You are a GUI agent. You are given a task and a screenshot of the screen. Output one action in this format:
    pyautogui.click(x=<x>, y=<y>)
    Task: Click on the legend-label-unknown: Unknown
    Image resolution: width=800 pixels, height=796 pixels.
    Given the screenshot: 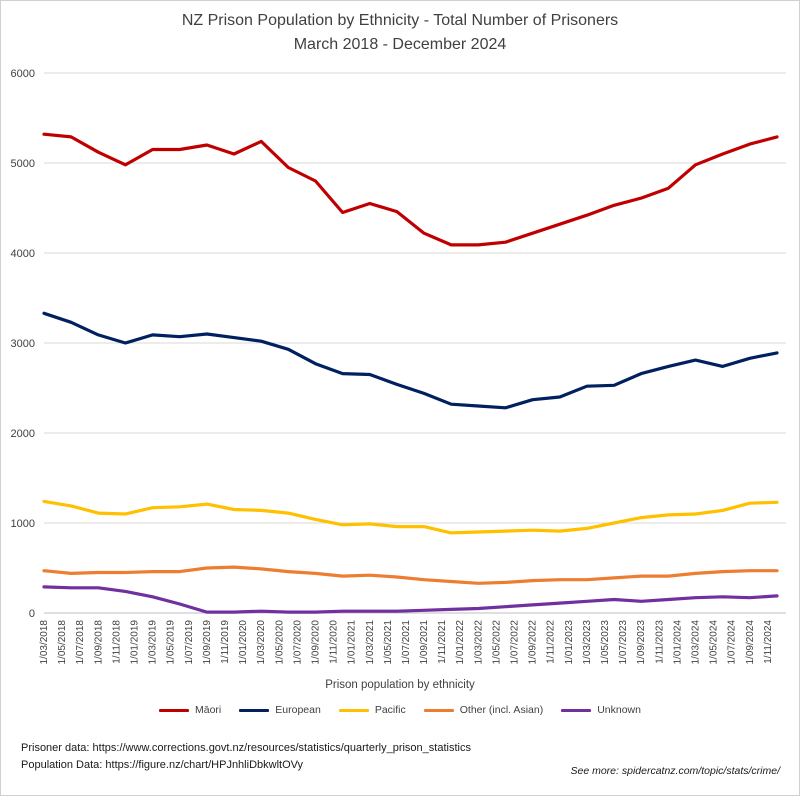 What is the action you would take?
    pyautogui.click(x=619, y=710)
    